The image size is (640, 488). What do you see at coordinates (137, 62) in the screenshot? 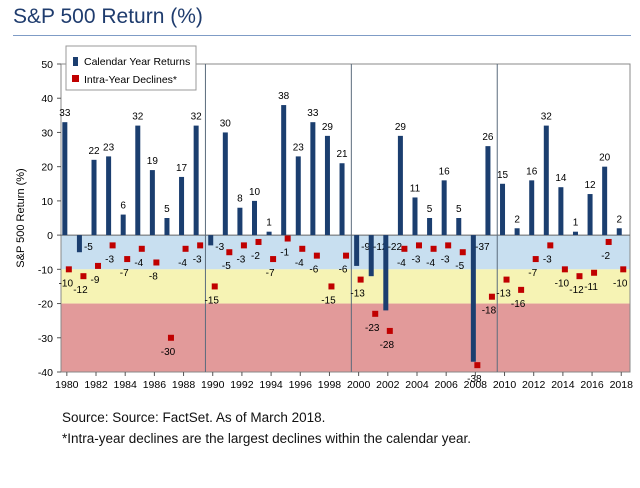
I see `legend-label-returns: Calendar Year Returns` at bounding box center [137, 62].